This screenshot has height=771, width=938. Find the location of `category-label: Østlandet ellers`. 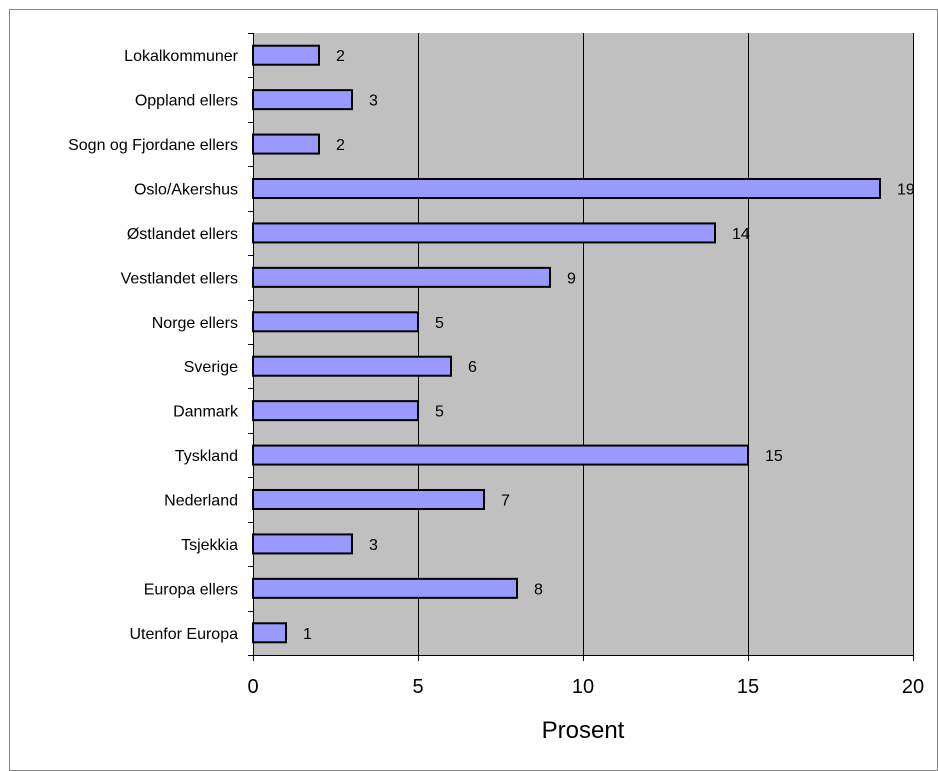

category-label: Østlandet ellers is located at coordinates (182, 234).